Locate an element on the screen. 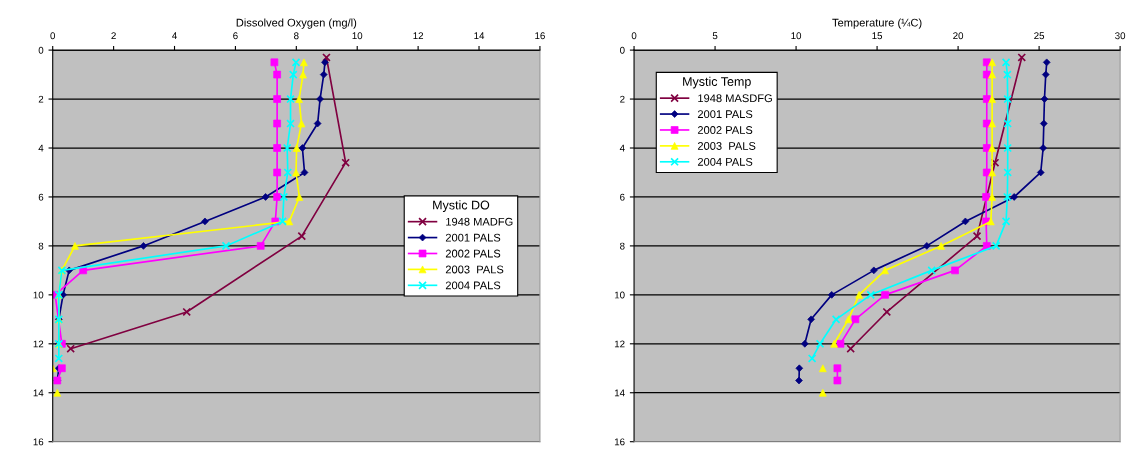 This screenshot has height=458, width=1141. x-tick-label: 2 is located at coordinates (113, 36).